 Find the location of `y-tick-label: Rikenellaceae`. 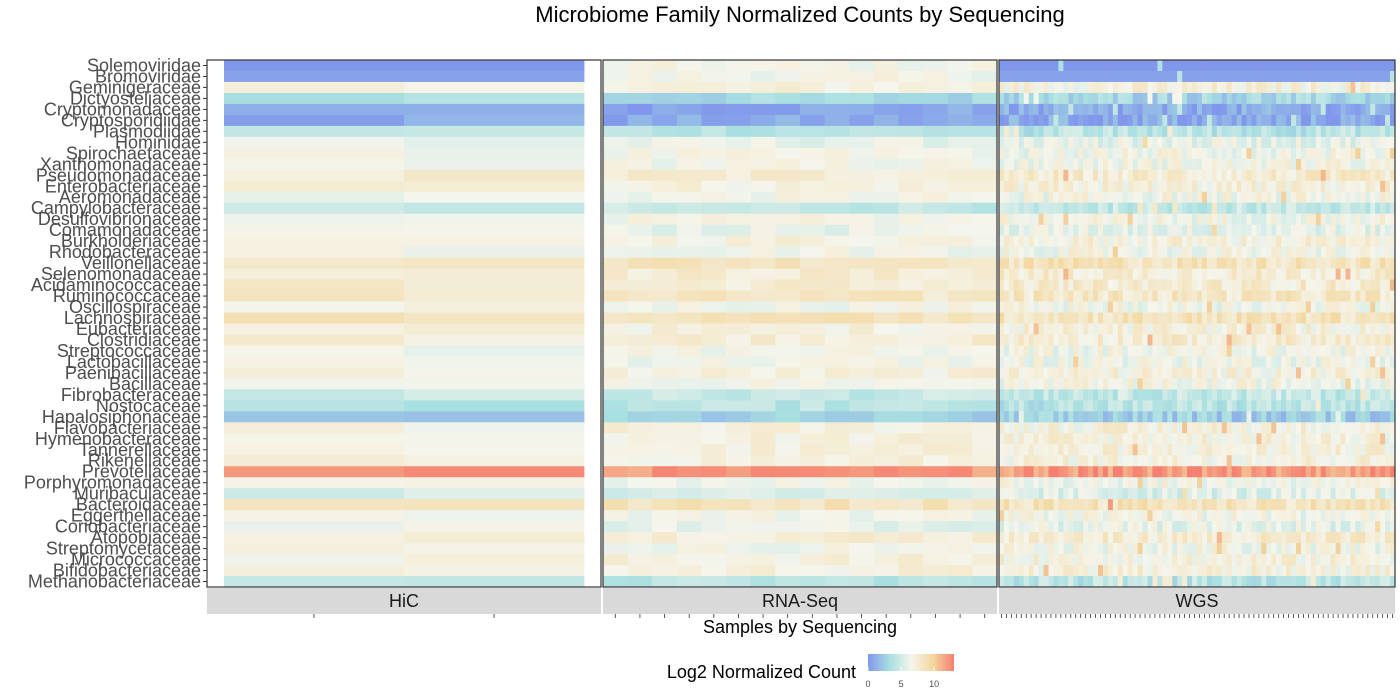

y-tick-label: Rikenellaceae is located at coordinates (144, 461).